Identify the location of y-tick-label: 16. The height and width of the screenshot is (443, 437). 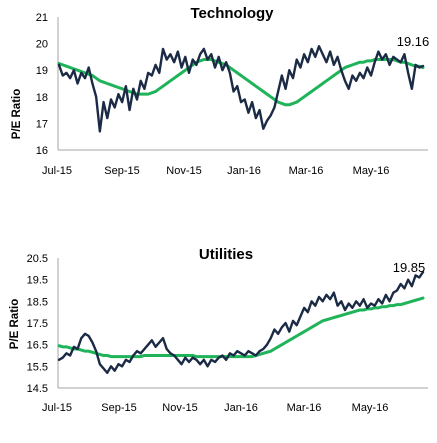
(42, 151).